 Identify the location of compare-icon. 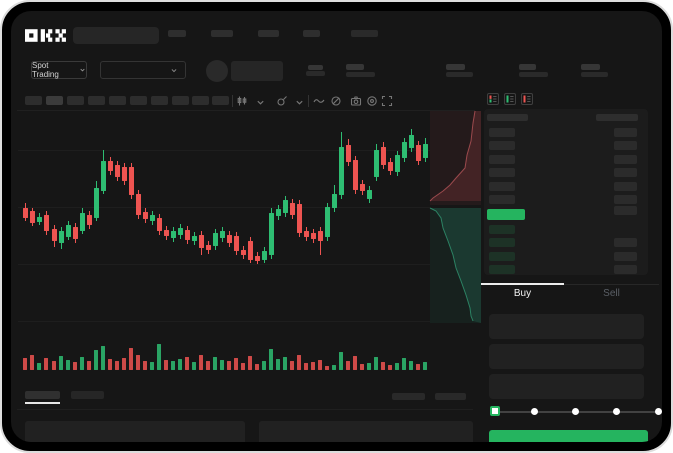
(282, 101).